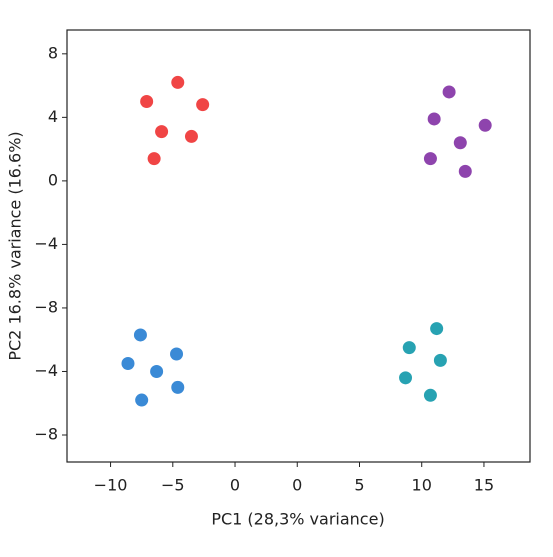  I want to click on y-tick-label: 0, so click(53, 179).